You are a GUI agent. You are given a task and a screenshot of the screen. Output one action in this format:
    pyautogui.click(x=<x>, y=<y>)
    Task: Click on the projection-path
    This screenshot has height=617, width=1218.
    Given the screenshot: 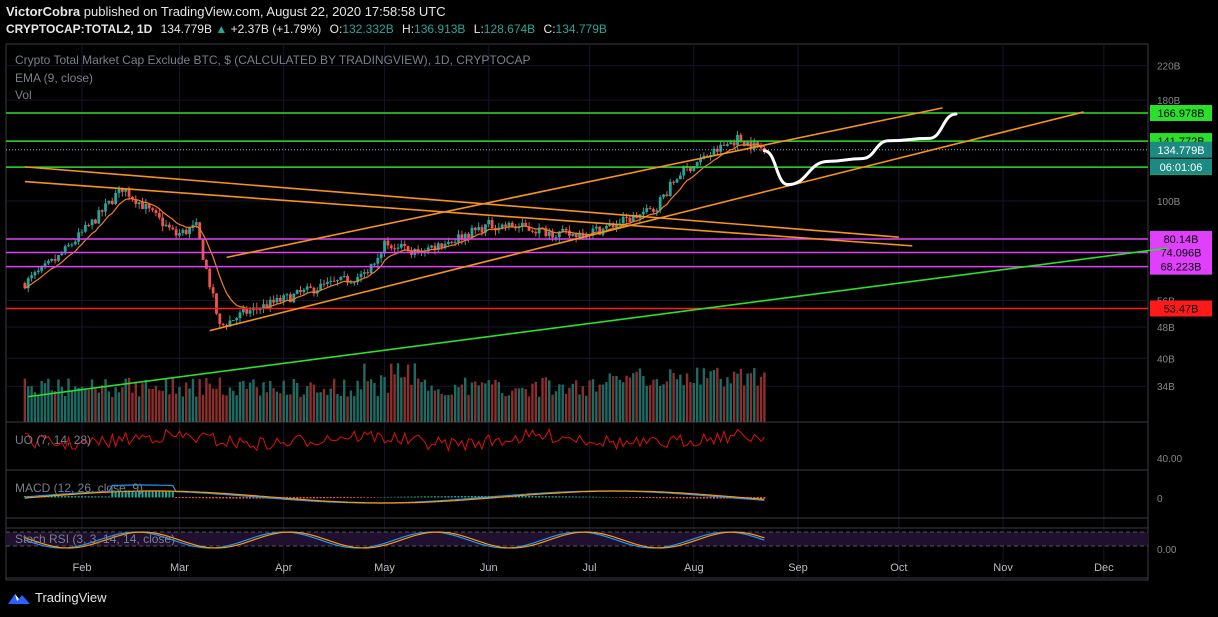 What is the action you would take?
    pyautogui.click(x=860, y=149)
    